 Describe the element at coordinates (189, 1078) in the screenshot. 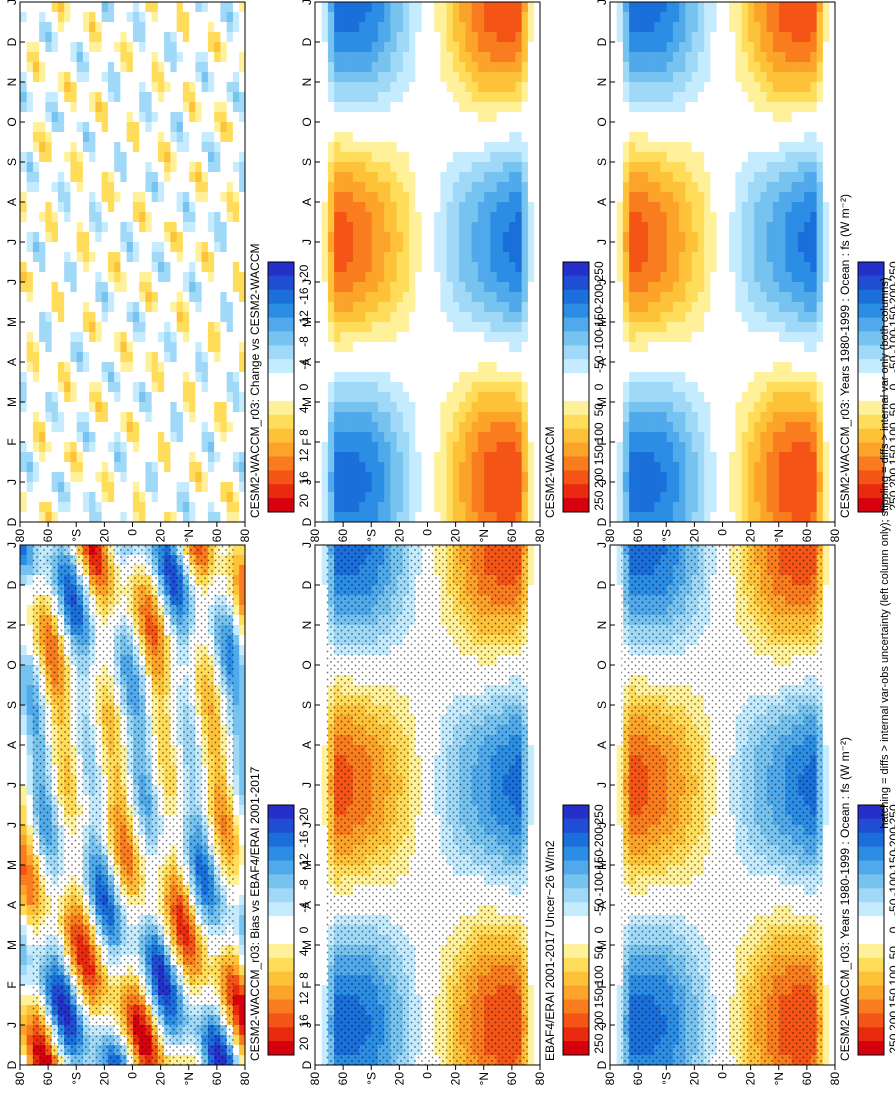

I see `lat-label: °N` at that location.